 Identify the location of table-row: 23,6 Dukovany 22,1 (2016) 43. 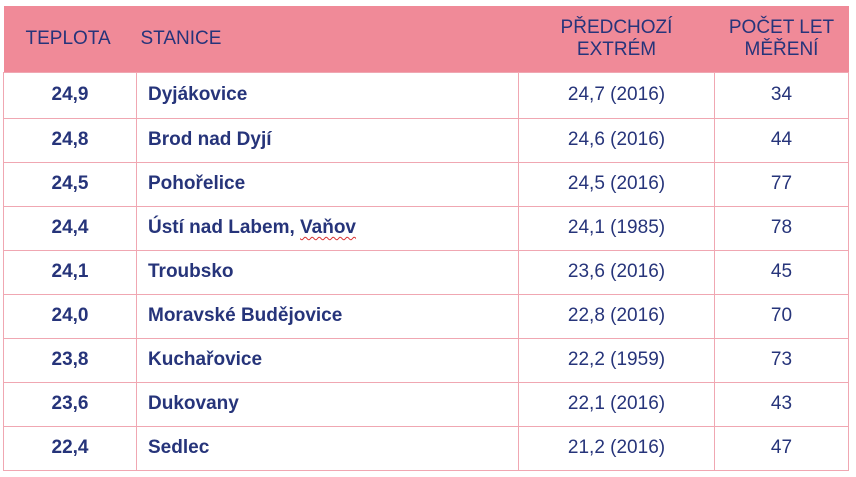
(426, 404).